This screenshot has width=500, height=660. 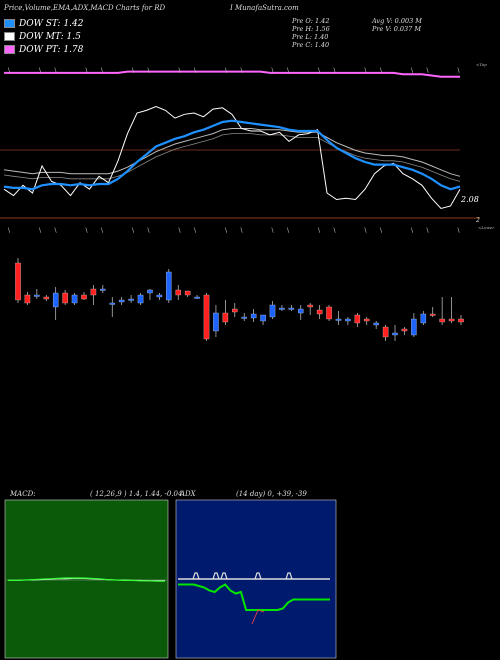 What do you see at coordinates (486, 227) in the screenshot?
I see `lower-note: <Lower` at bounding box center [486, 227].